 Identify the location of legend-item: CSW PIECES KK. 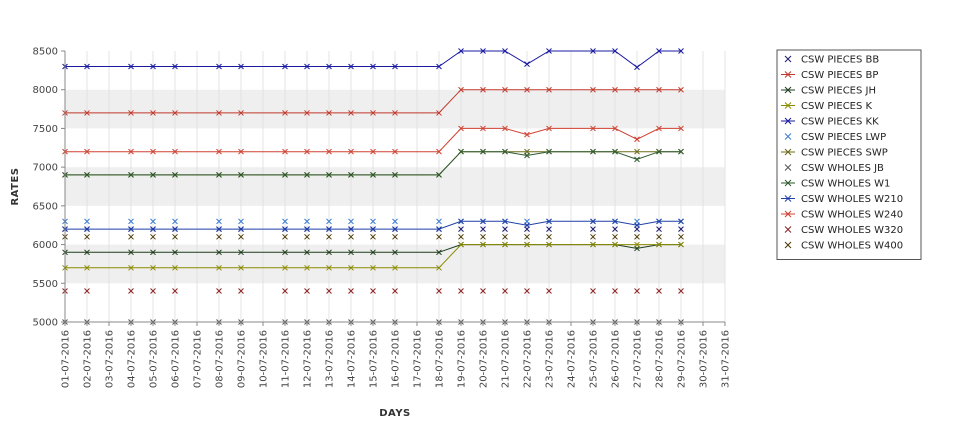
(830, 122).